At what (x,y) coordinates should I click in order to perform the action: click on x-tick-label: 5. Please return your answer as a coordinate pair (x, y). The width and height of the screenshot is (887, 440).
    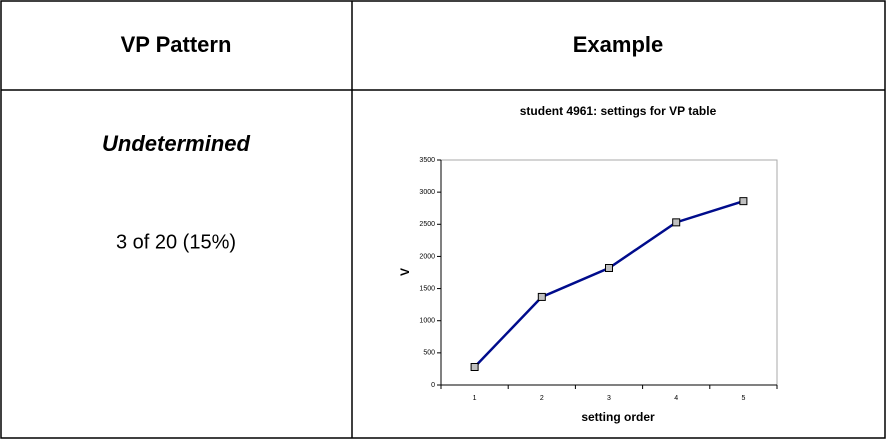
    Looking at the image, I should click on (743, 398).